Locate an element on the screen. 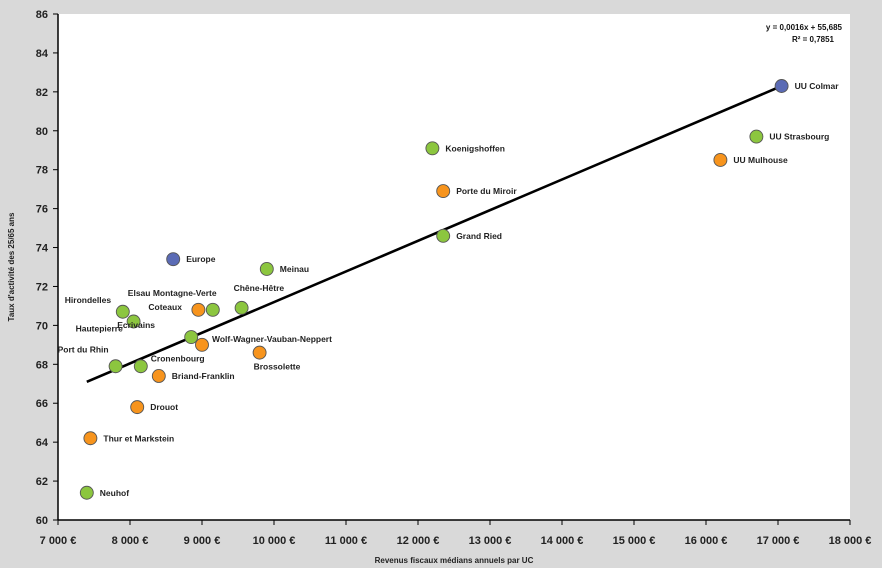 The image size is (882, 568). y-tick-label: 74 is located at coordinates (42, 249).